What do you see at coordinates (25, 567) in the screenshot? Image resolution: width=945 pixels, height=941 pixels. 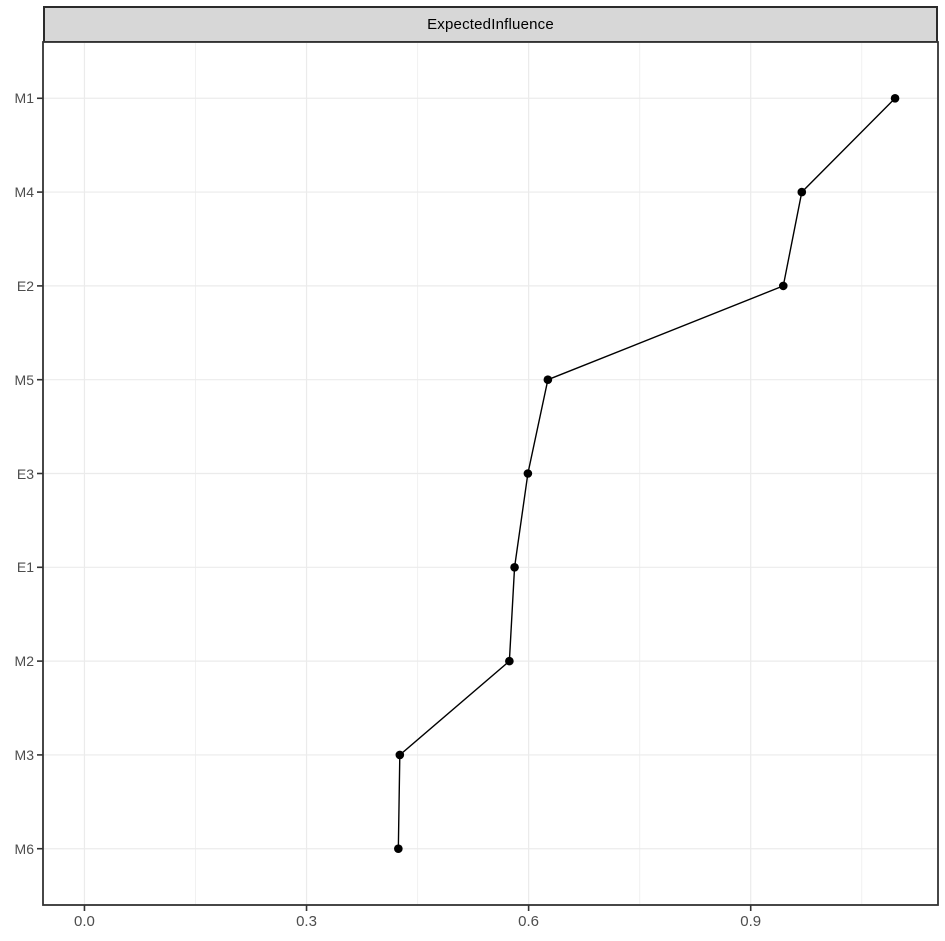 I see `y-tick-label-e1: E1` at bounding box center [25, 567].